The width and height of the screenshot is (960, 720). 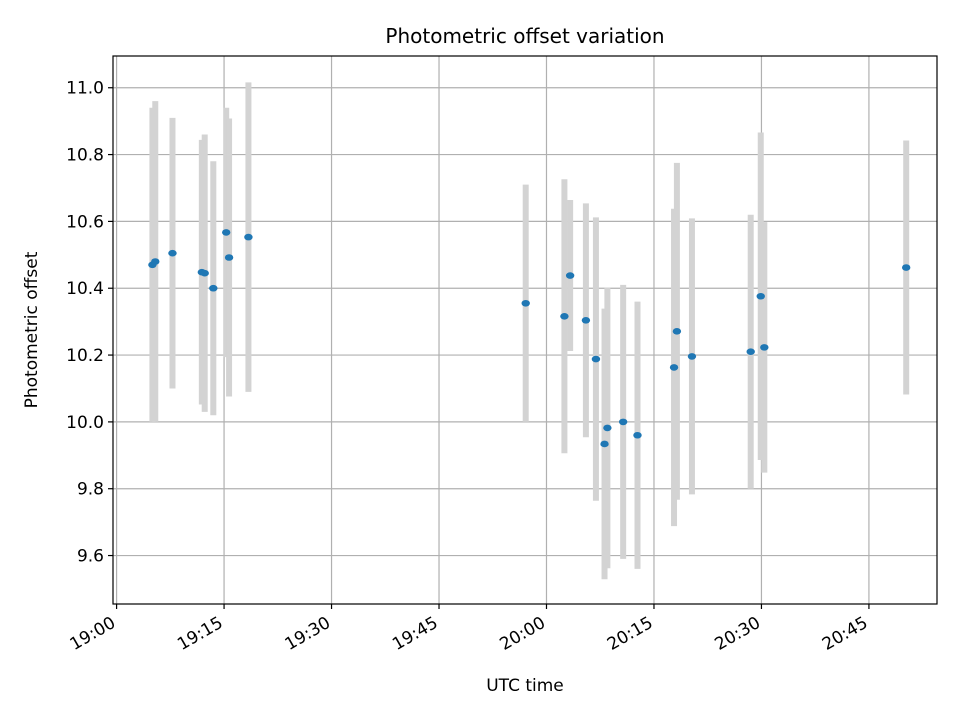 I want to click on y-tick-label: 10.6, so click(x=85, y=222).